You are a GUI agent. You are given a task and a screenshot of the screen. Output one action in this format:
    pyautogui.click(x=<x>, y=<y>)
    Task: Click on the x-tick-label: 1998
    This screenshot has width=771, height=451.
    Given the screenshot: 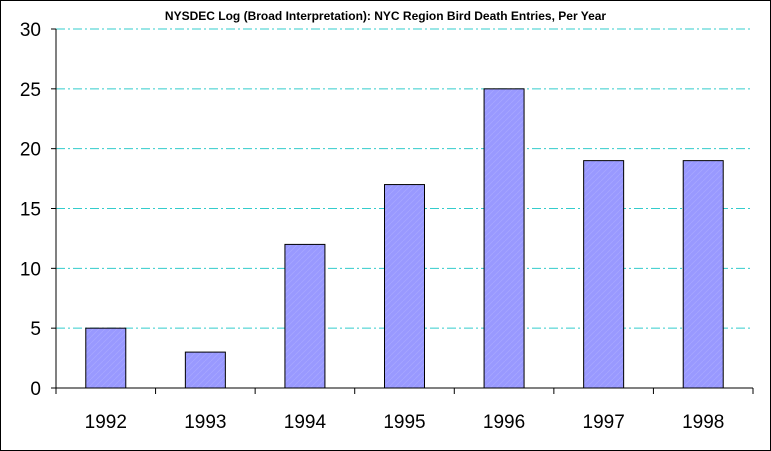 What is the action you would take?
    pyautogui.click(x=703, y=422)
    